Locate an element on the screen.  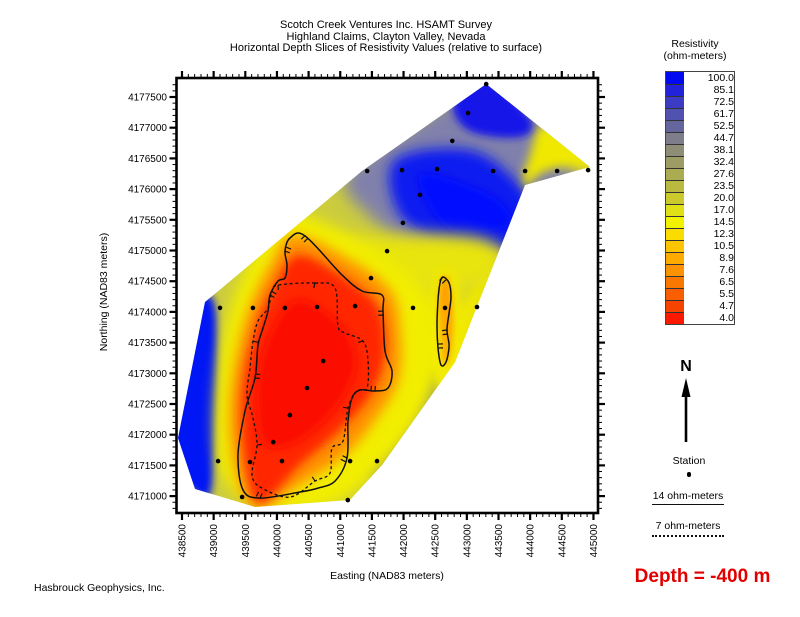
colorbar-row: 32.4 is located at coordinates (700, 162).